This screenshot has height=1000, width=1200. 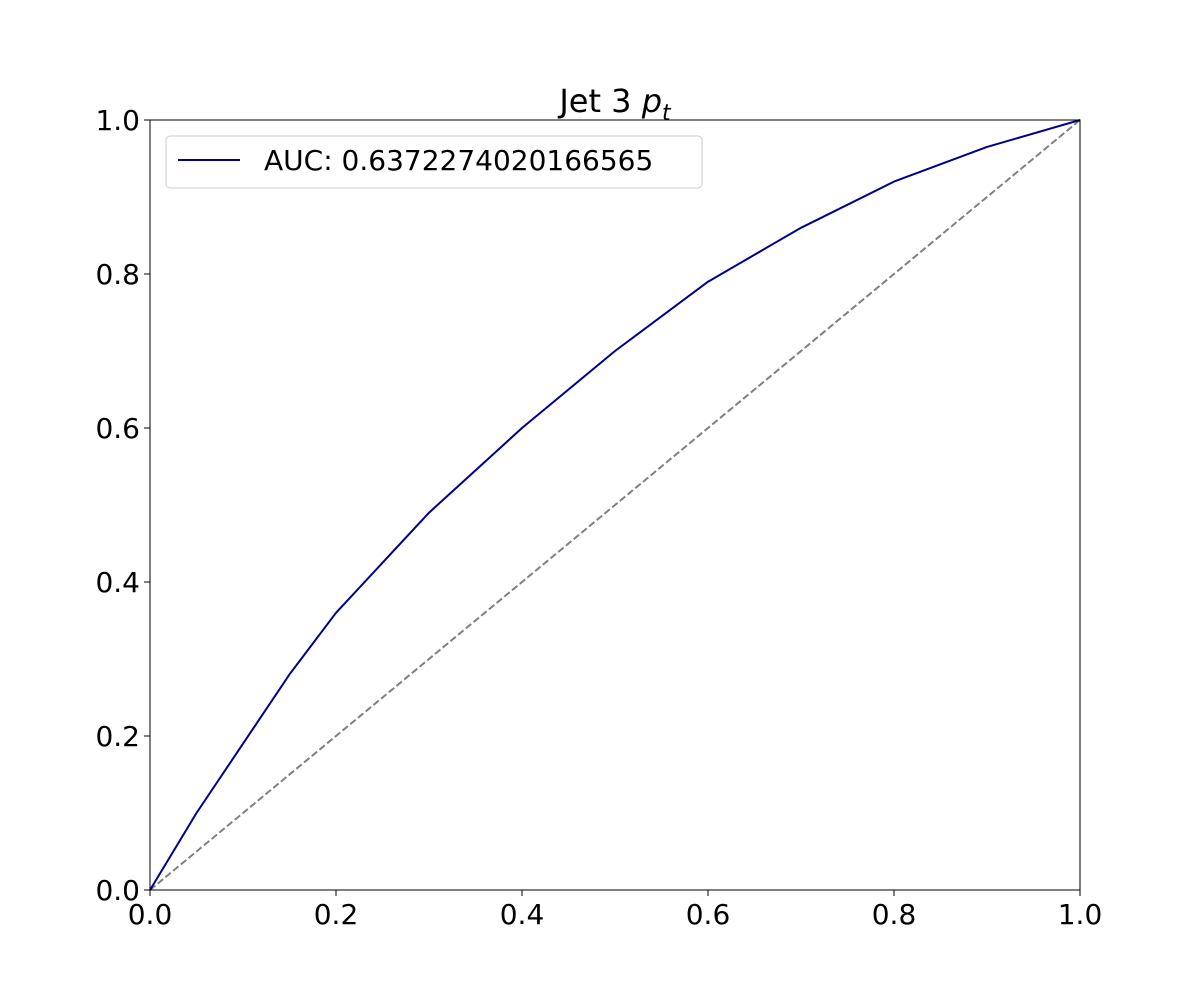 What do you see at coordinates (117, 582) in the screenshot?
I see `y-tick-label: 0.4` at bounding box center [117, 582].